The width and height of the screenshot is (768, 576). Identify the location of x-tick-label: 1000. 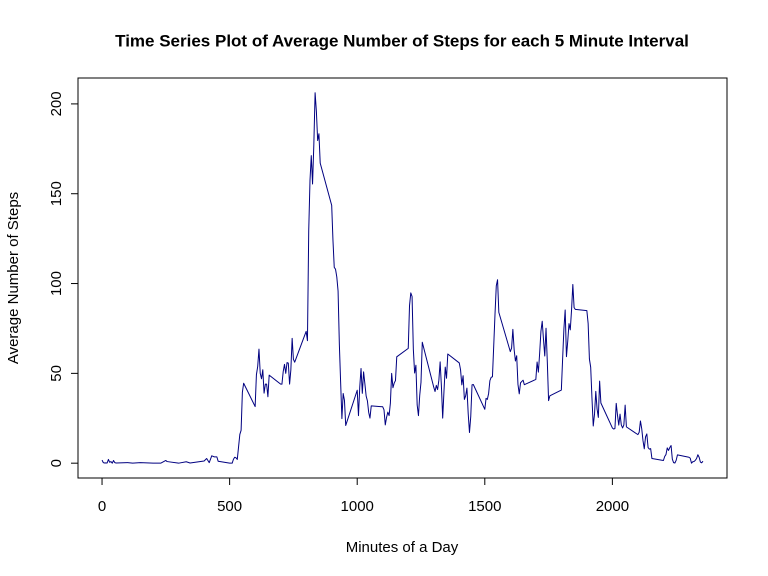
(357, 506).